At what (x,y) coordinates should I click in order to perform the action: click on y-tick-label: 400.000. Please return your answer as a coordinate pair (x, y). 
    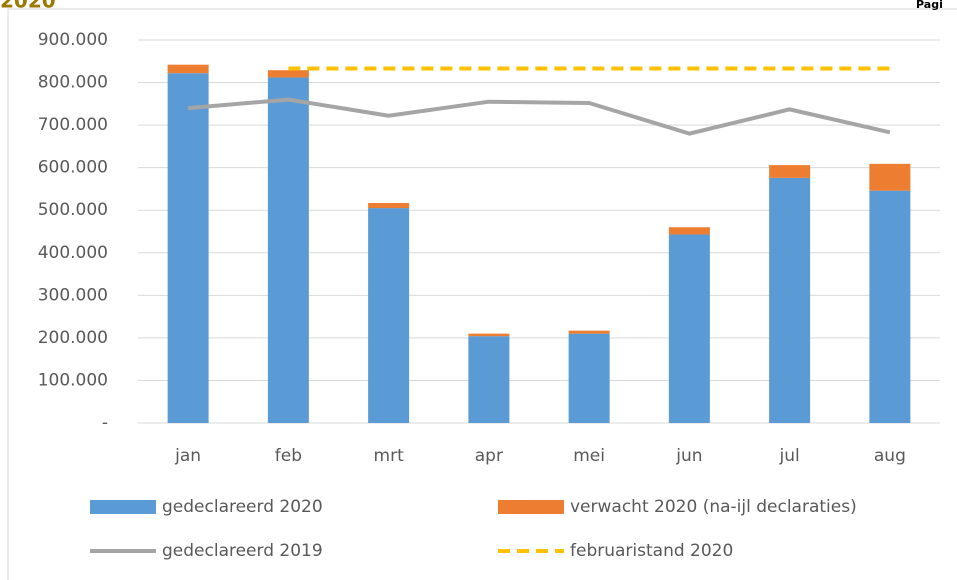
    Looking at the image, I should click on (73, 253).